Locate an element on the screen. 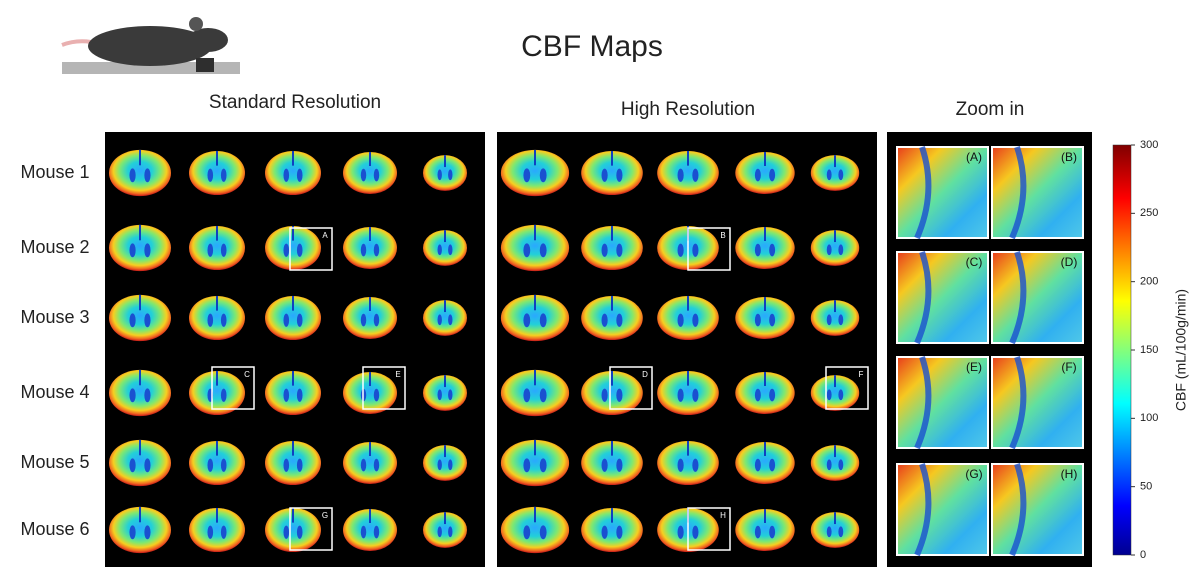 The height and width of the screenshot is (583, 1200). colorbar-label: CBF (mL/100g/min) is located at coordinates (1181, 350).